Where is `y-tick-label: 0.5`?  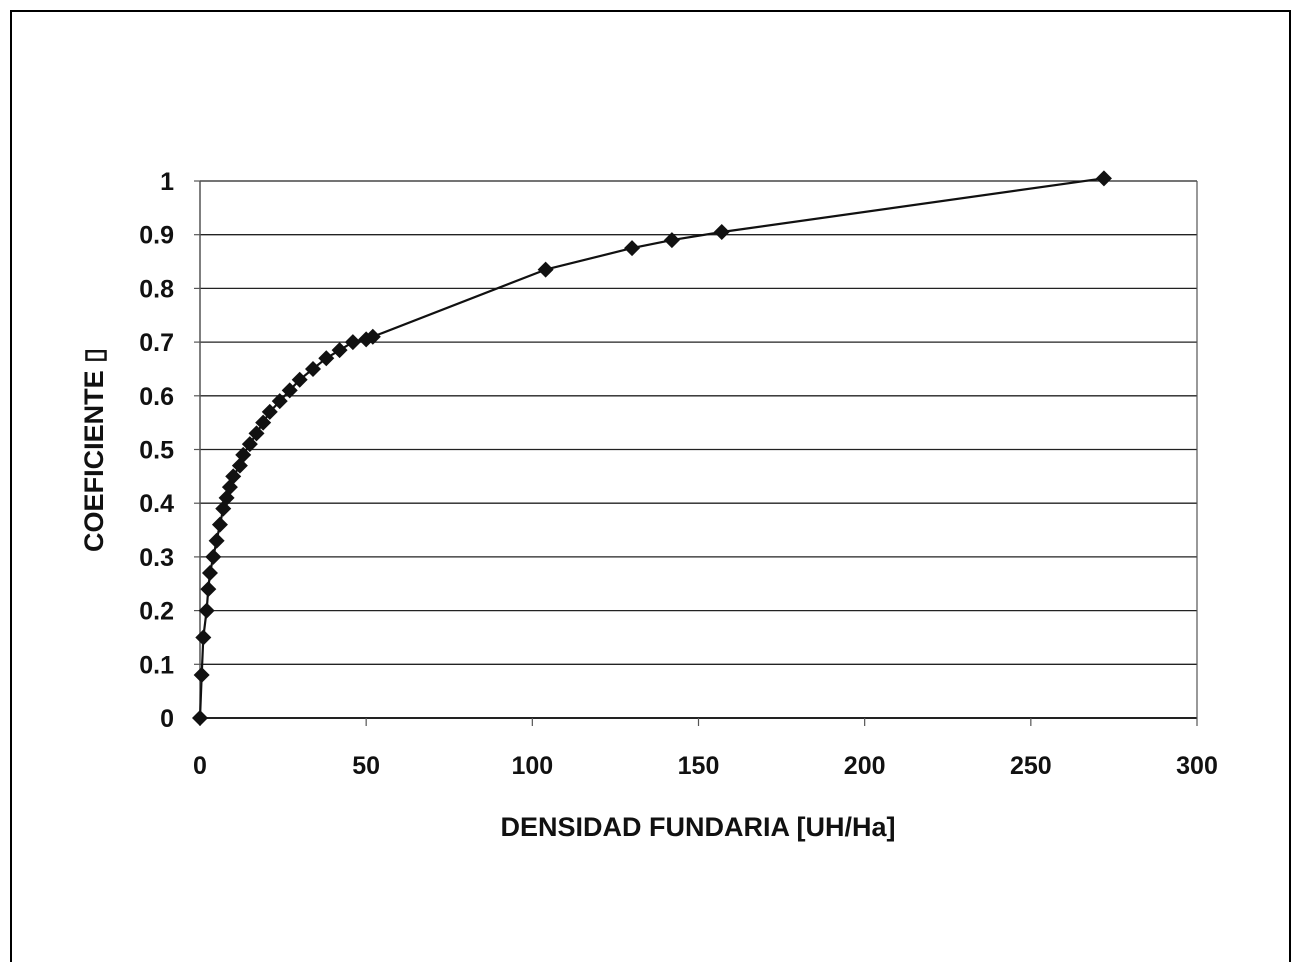
y-tick-label: 0.5 is located at coordinates (156, 451).